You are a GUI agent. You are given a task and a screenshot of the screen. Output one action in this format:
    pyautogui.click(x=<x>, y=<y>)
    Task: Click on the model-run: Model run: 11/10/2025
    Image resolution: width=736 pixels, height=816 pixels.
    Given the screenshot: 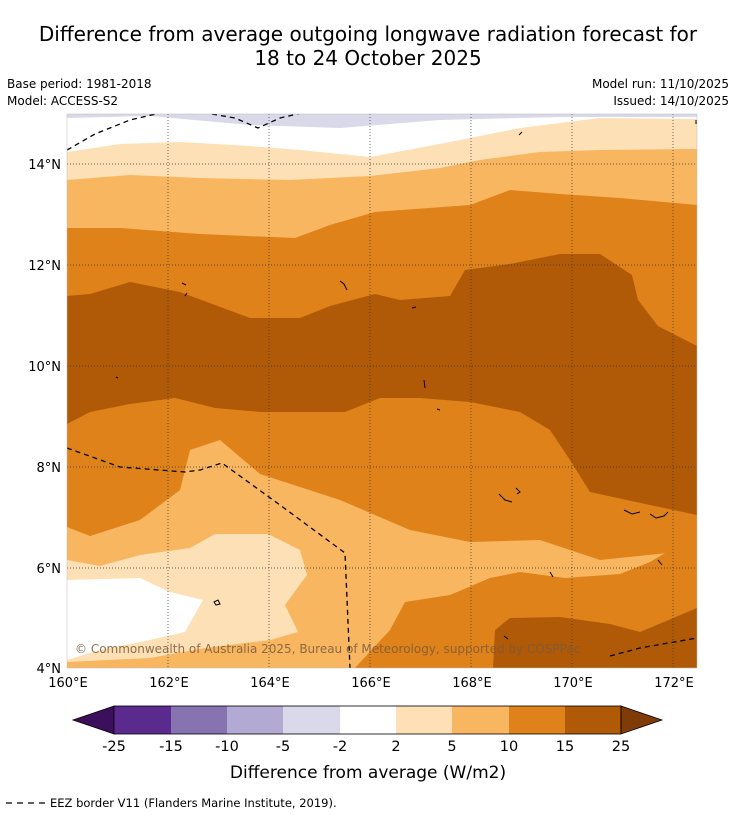 What is the action you would take?
    pyautogui.click(x=660, y=84)
    